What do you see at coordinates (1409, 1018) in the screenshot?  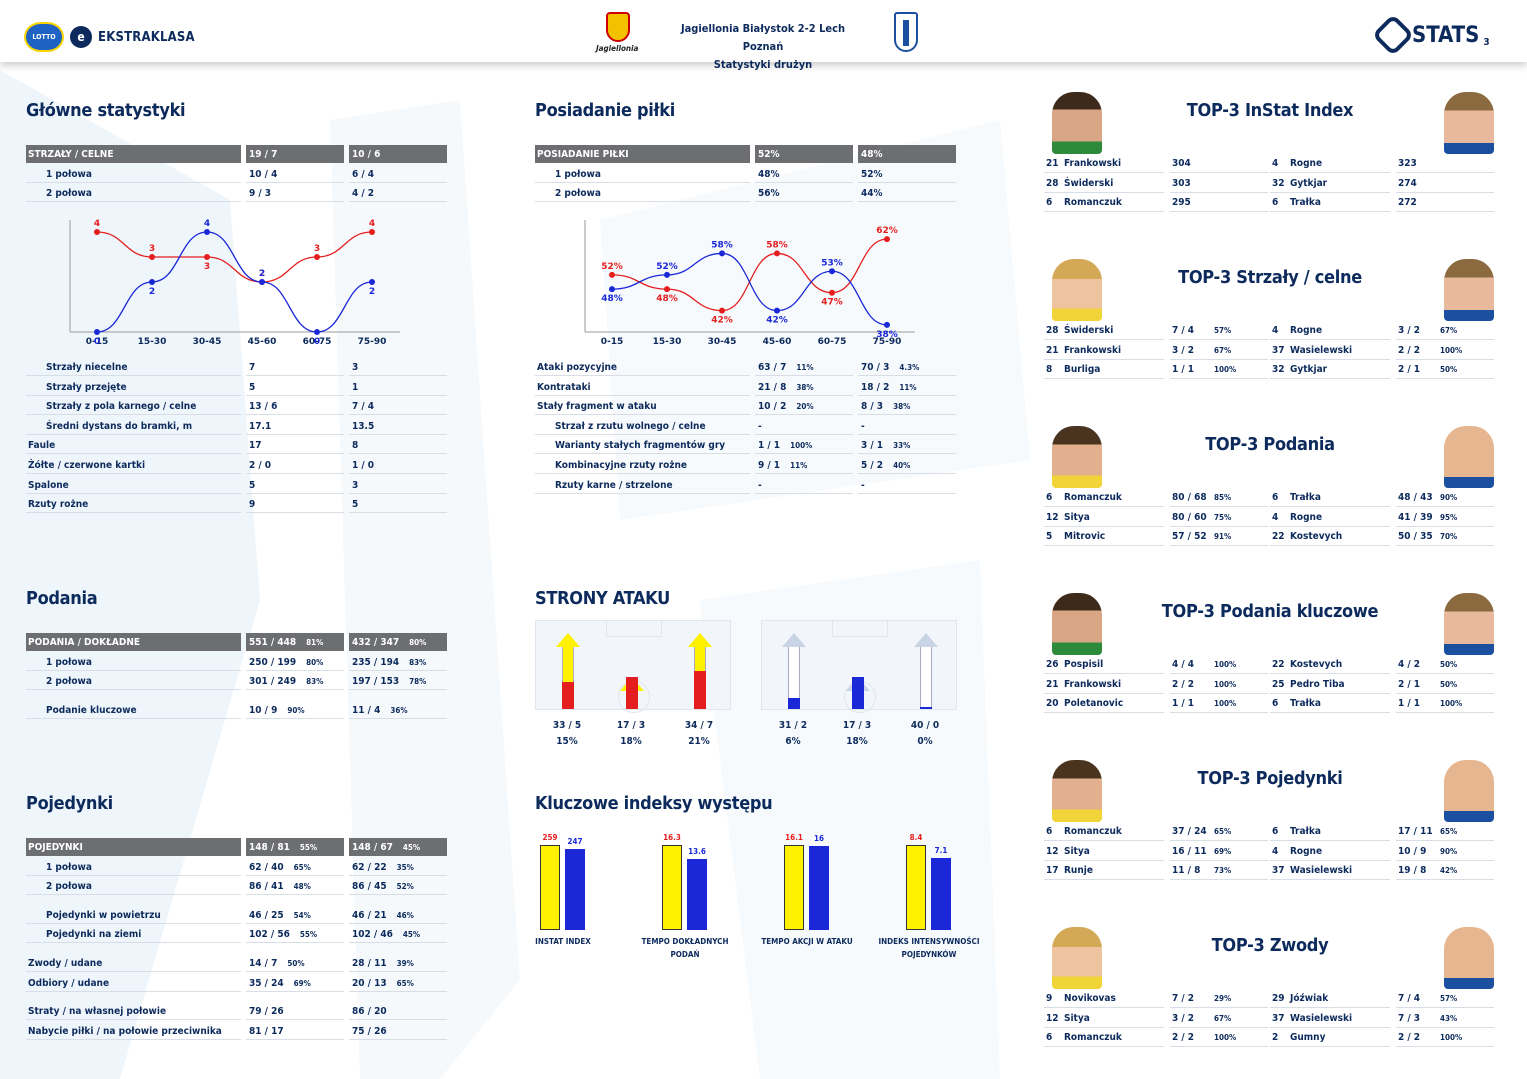 I see `player-value: 7 / 3` at bounding box center [1409, 1018].